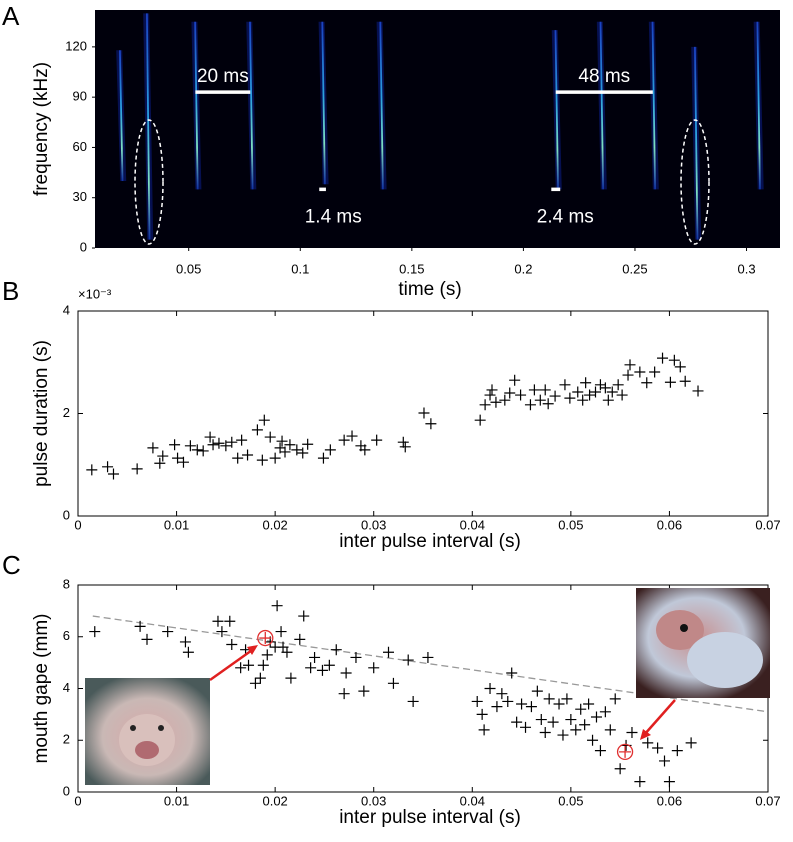 Image resolution: width=793 pixels, height=842 pixels. What do you see at coordinates (176, 800) in the screenshot?
I see `x-tick-label: 0.01` at bounding box center [176, 800].